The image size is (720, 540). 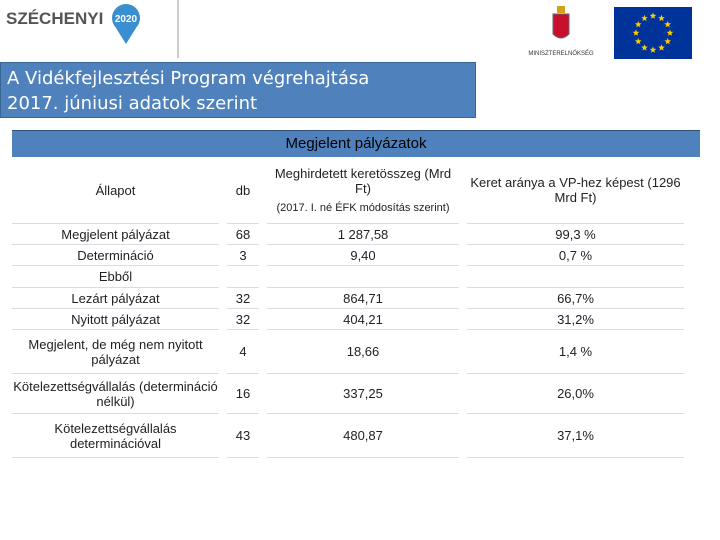 I want to click on table-cell: 18,66, so click(x=363, y=352).